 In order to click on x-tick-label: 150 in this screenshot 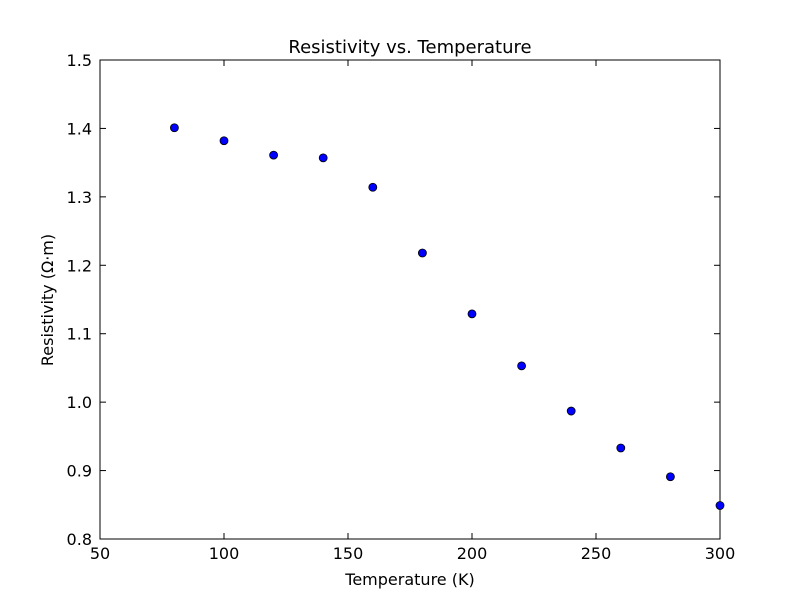, I will do `click(348, 553)`.